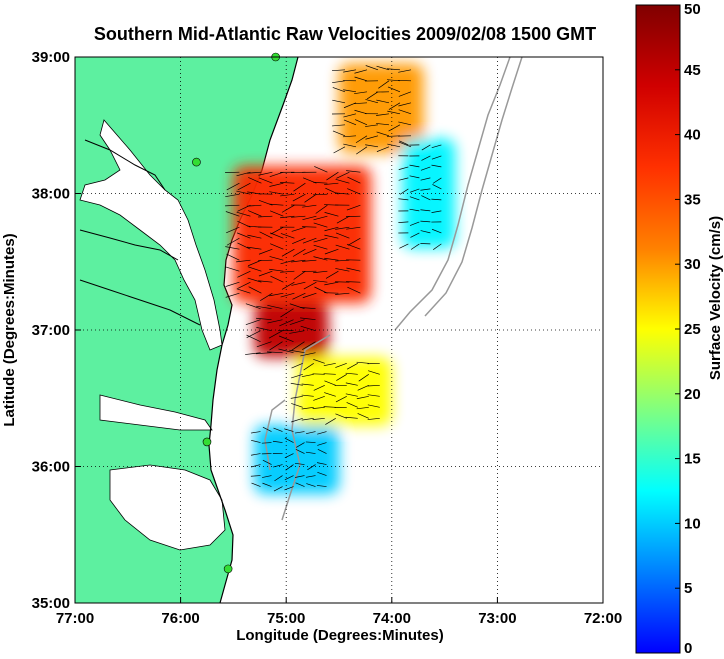  Describe the element at coordinates (51, 467) in the screenshot. I see `y-tick-label: 36:00` at that location.